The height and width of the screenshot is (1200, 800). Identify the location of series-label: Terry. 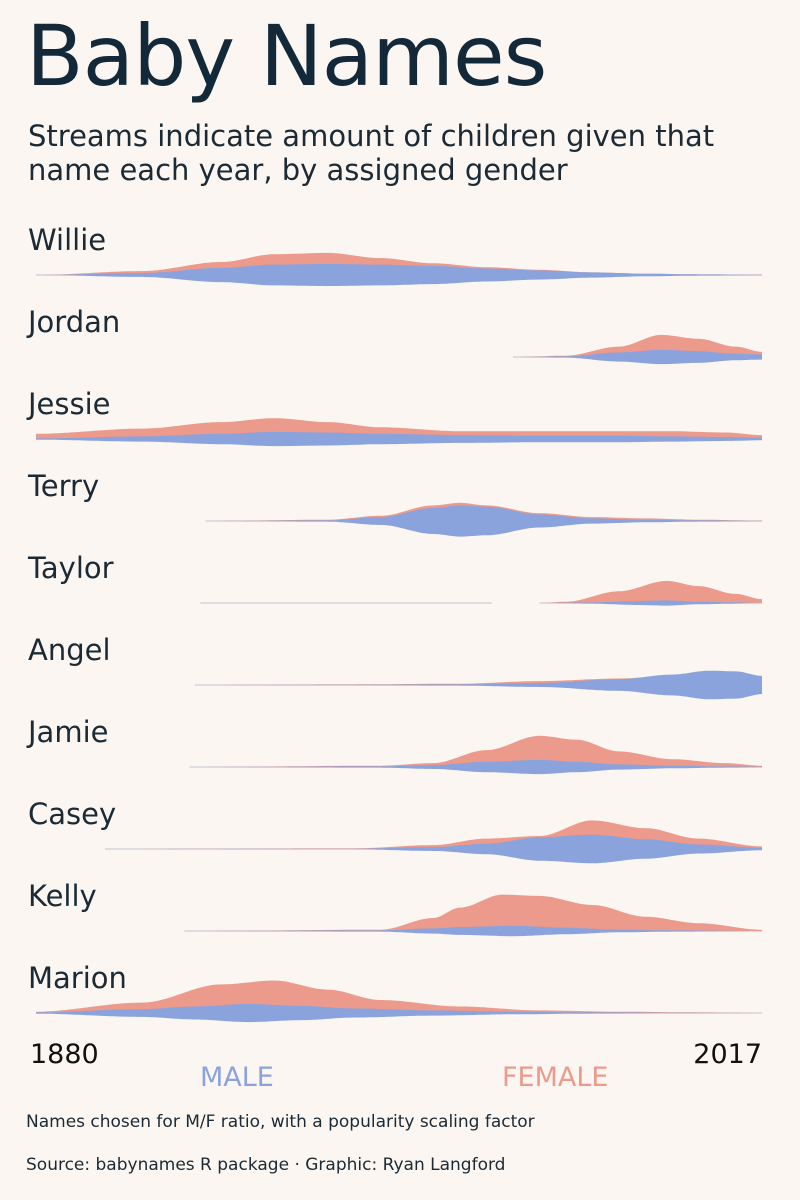
(63, 486).